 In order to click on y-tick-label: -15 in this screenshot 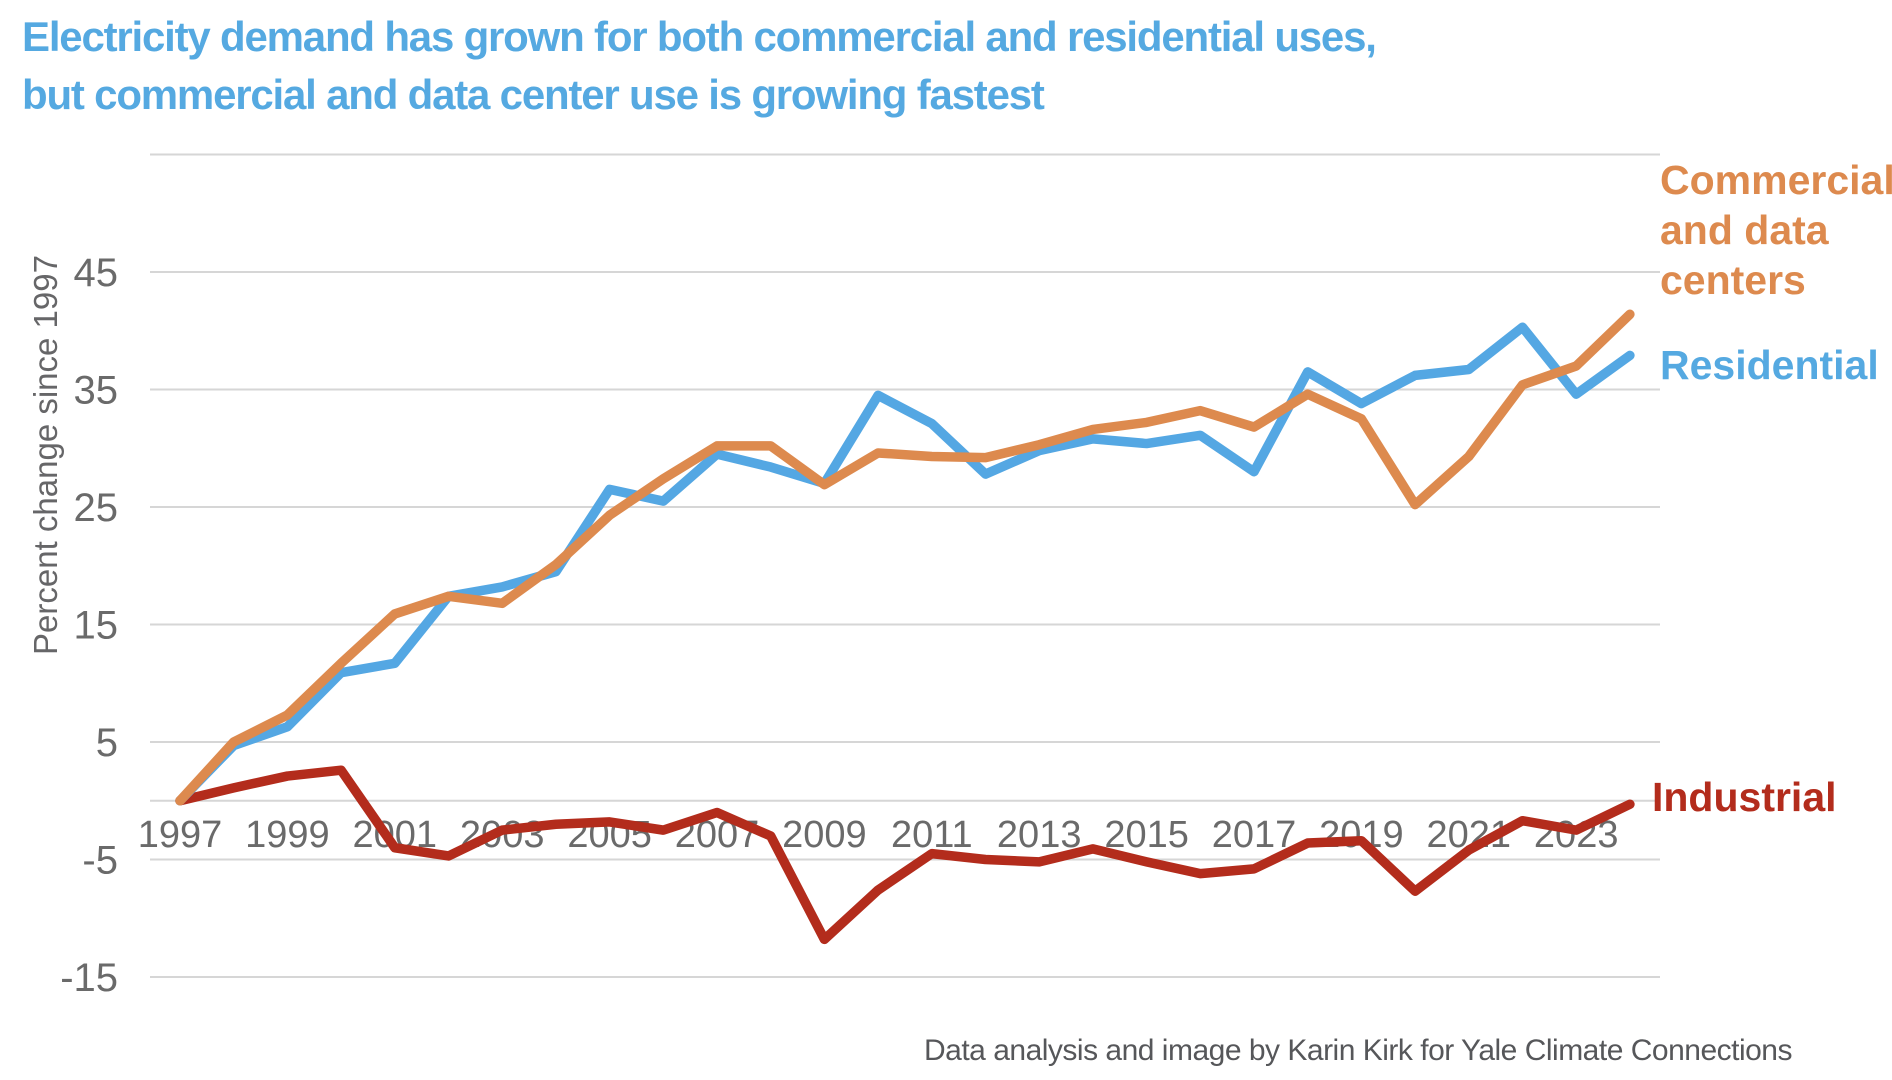, I will do `click(89, 978)`.